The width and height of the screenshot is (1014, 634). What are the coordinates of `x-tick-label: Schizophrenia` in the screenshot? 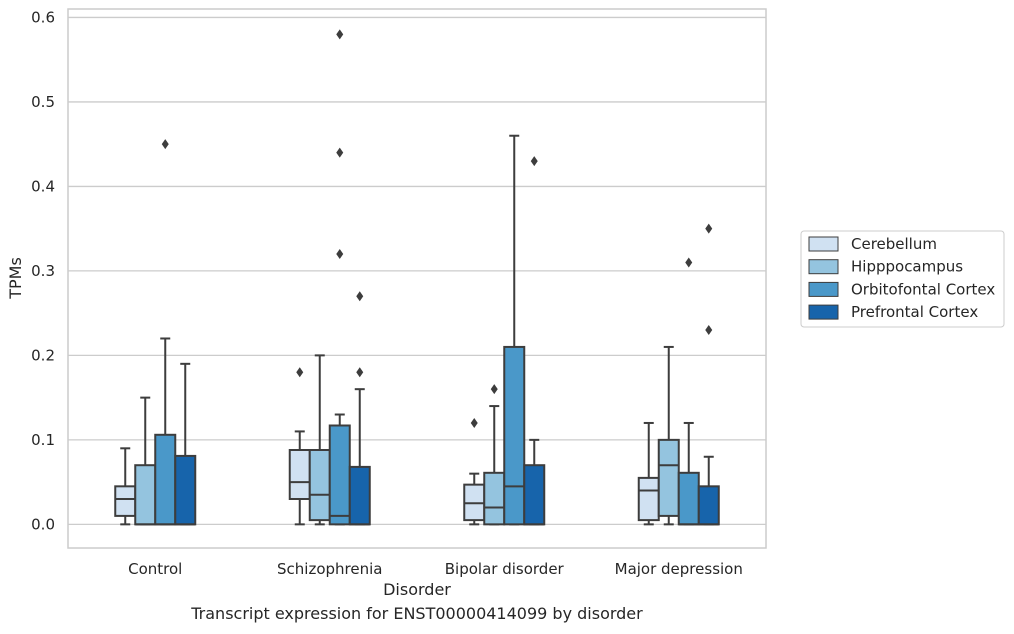 It's located at (329, 569).